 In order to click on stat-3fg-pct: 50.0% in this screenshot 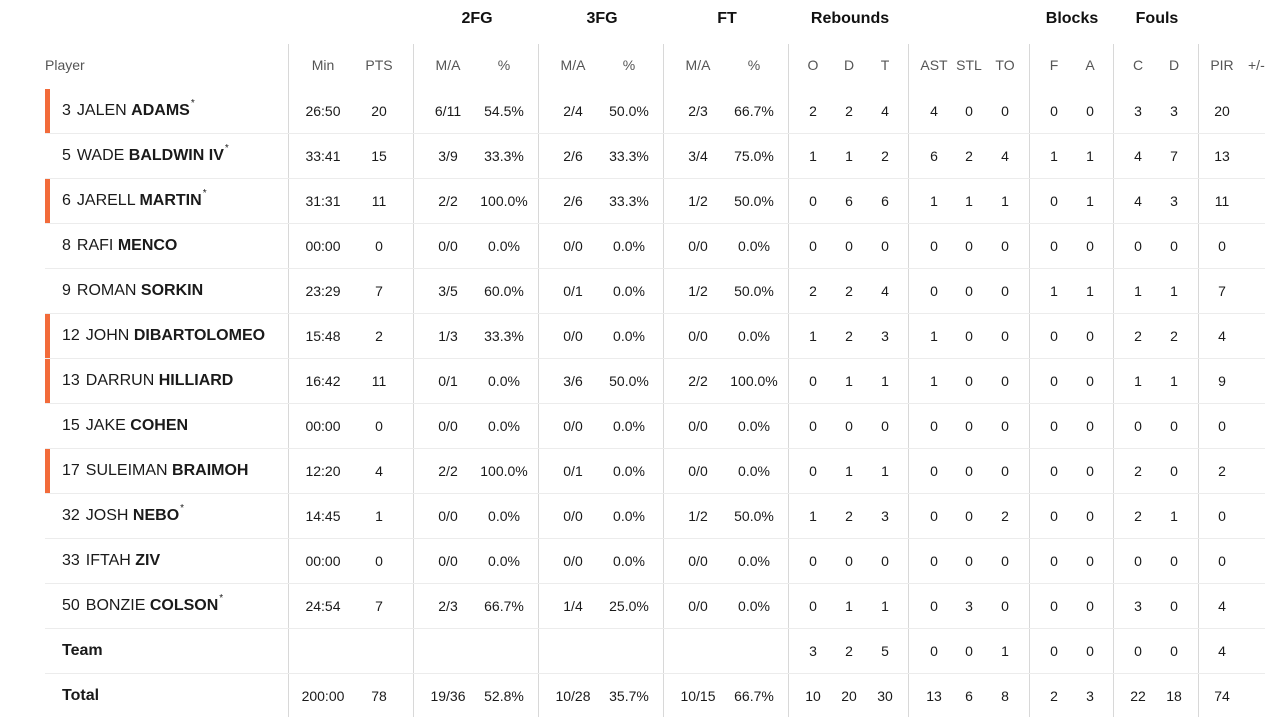, I will do `click(629, 111)`.